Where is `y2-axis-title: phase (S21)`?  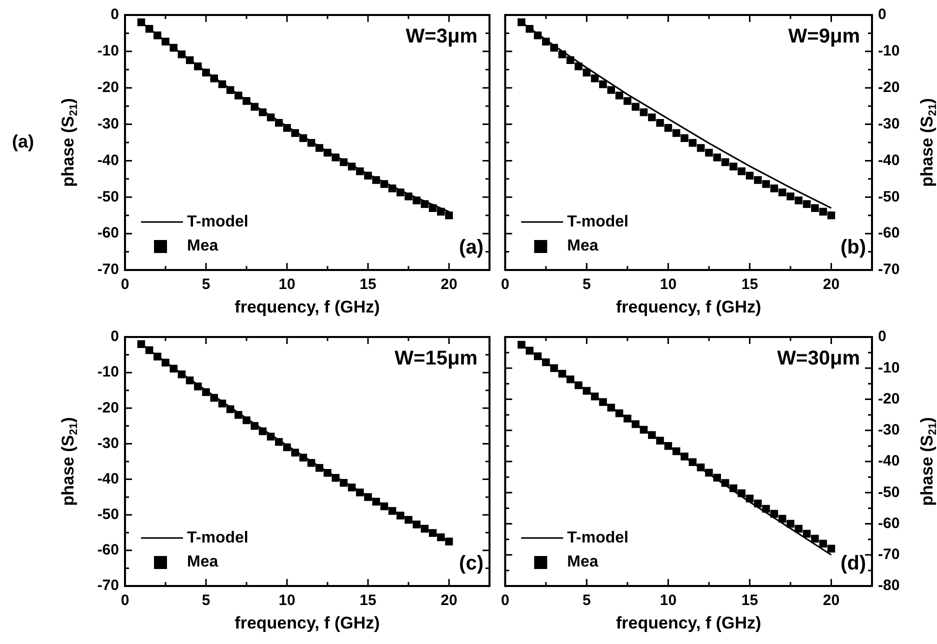 y2-axis-title: phase (S21) is located at coordinates (927, 142).